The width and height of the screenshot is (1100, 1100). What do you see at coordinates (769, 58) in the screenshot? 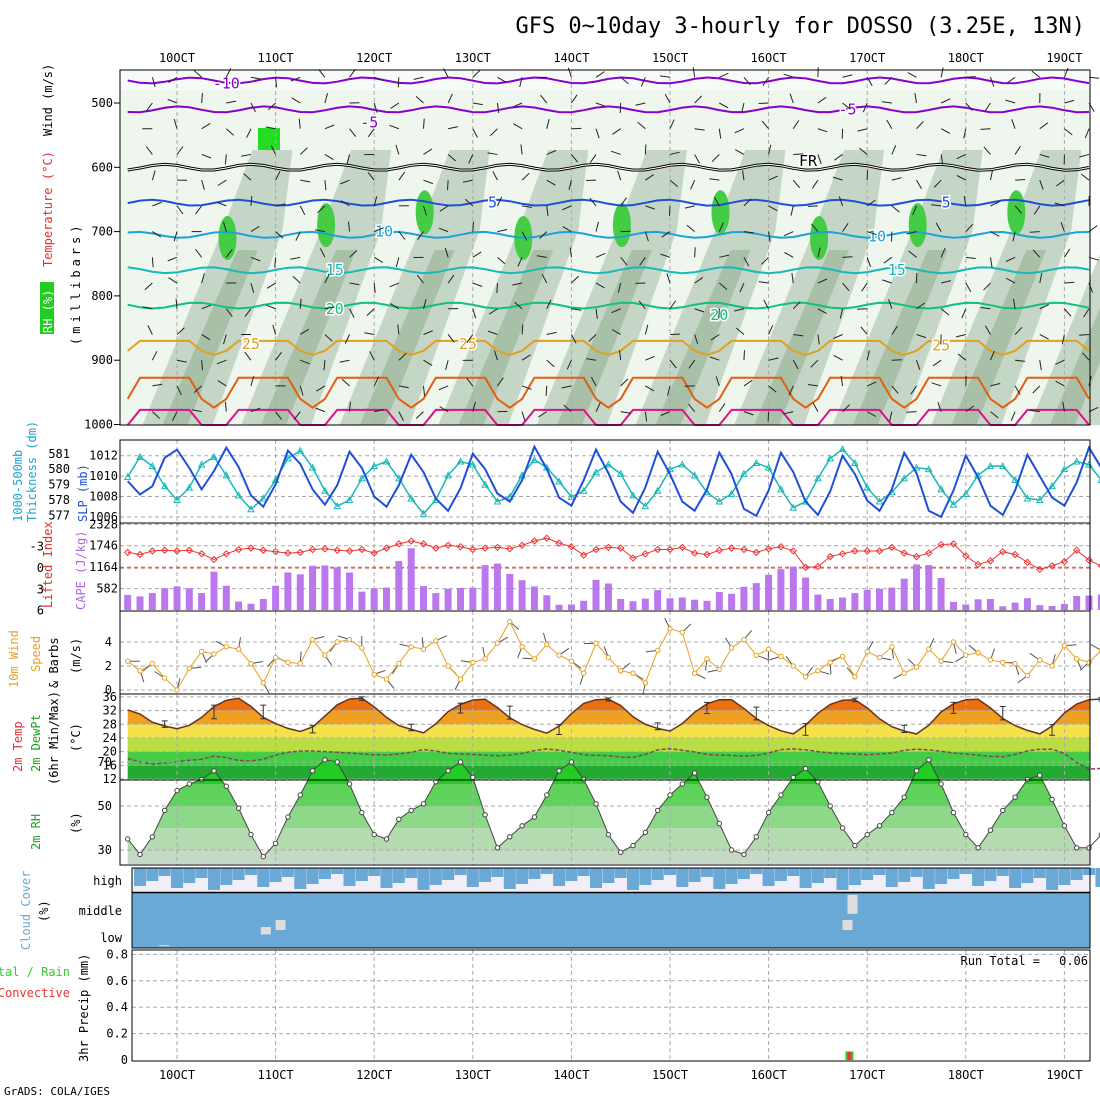
I see `top-x-tick-label: 16OCT` at bounding box center [769, 58].